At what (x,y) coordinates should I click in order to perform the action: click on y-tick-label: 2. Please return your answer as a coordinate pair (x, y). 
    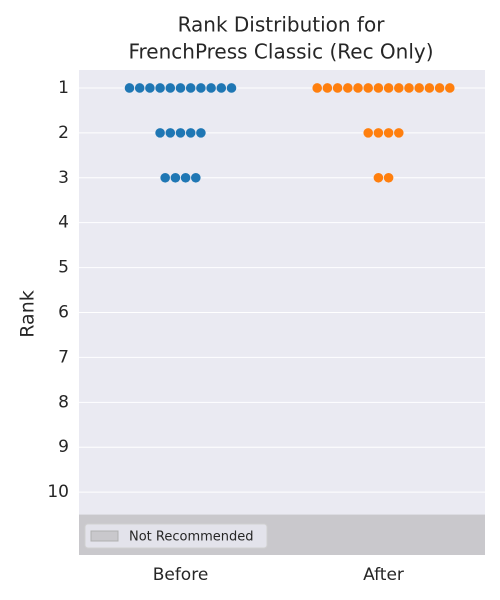
    Looking at the image, I should click on (63, 133).